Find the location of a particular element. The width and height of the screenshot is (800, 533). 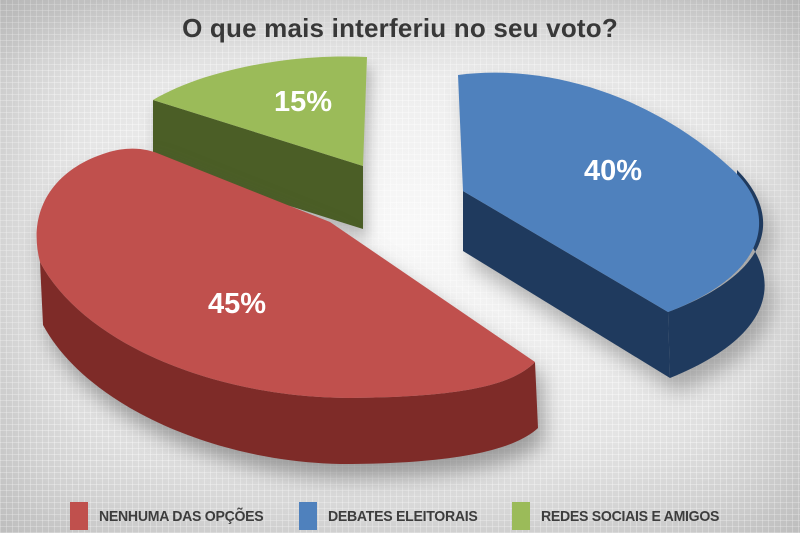

pie-slice-redes-sociais: 15% is located at coordinates (260, 142).